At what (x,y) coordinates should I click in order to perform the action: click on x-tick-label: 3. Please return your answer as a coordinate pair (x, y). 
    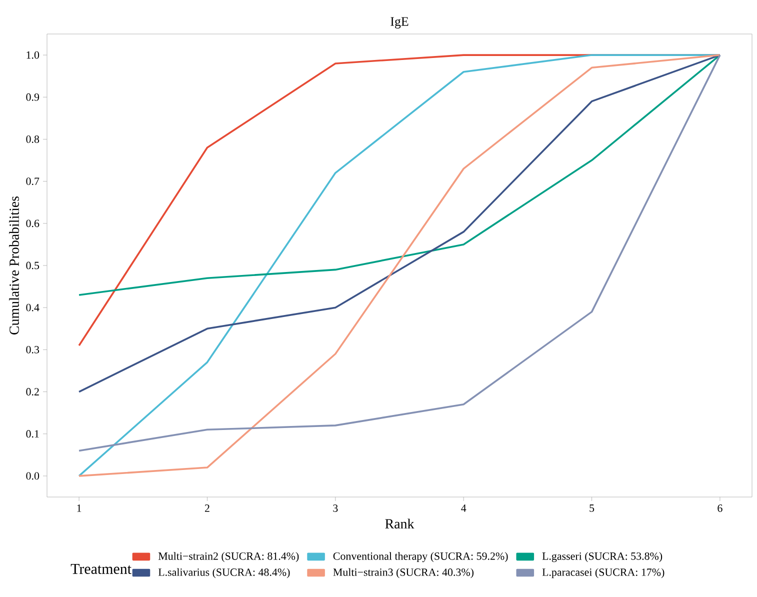
    Looking at the image, I should click on (335, 508).